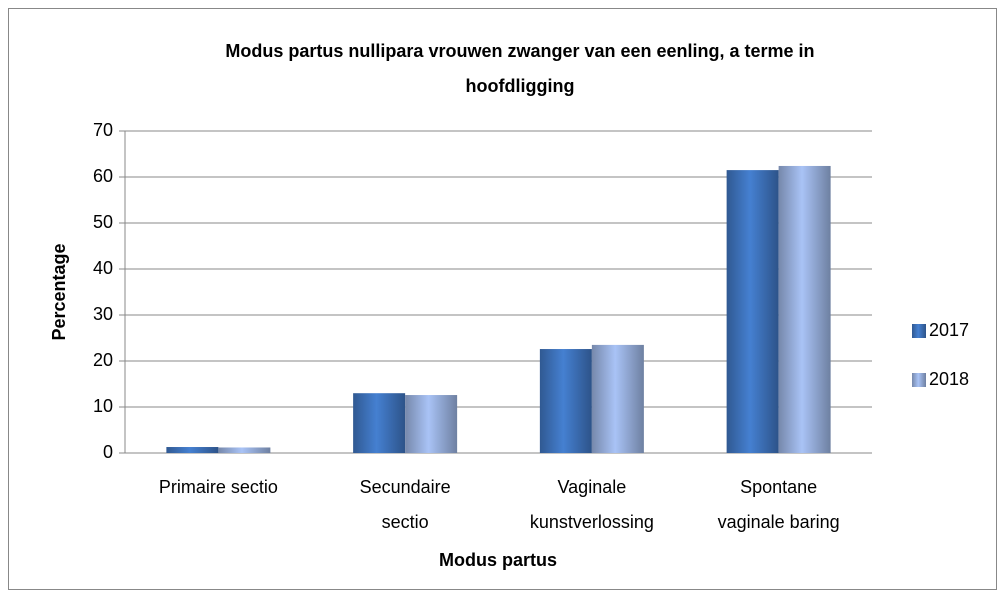 The height and width of the screenshot is (599, 1005). What do you see at coordinates (498, 560) in the screenshot?
I see `x-axis-title: Modus partus` at bounding box center [498, 560].